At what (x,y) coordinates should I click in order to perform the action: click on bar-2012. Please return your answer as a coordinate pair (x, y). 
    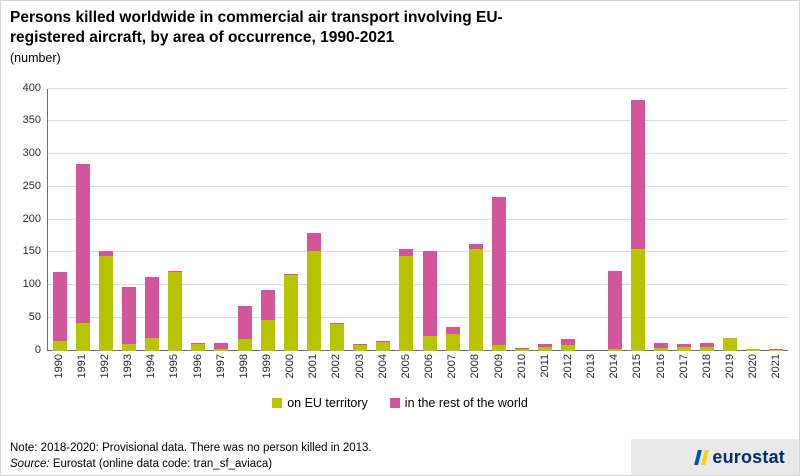
    Looking at the image, I should click on (568, 220).